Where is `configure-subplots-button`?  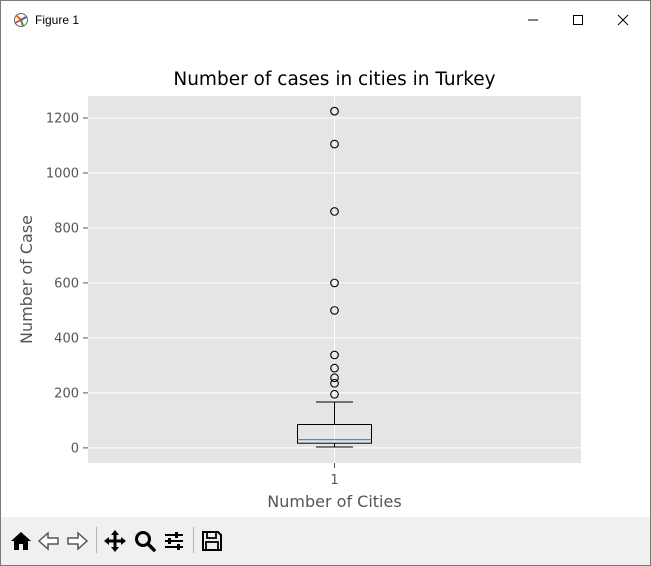 configure-subplots-button is located at coordinates (174, 541).